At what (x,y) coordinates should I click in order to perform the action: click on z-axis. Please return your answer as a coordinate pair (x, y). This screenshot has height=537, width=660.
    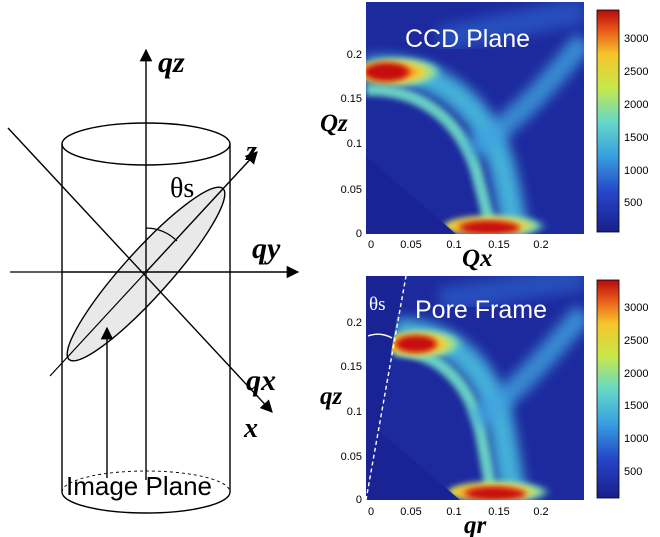
    Looking at the image, I should click on (201, 212).